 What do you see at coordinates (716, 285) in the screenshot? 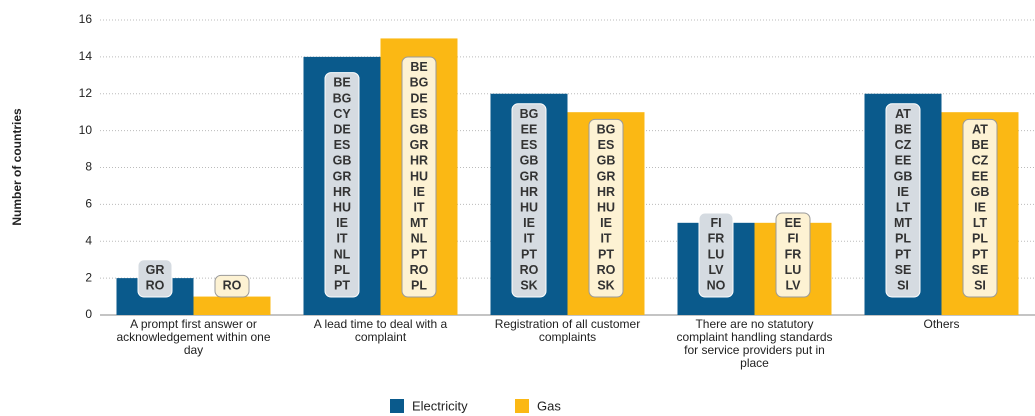
I see `country-label: NO` at bounding box center [716, 285].